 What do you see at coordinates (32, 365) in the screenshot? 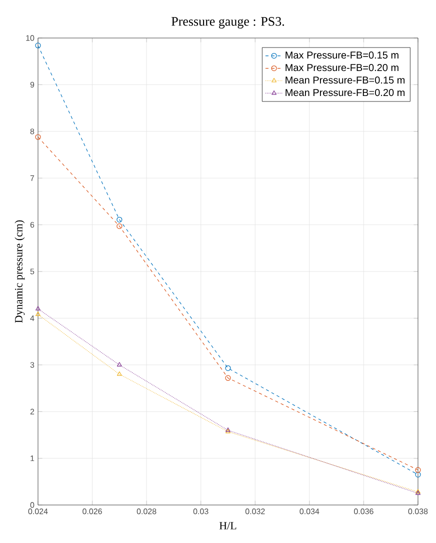
I see `y-tick-label: 3` at bounding box center [32, 365].